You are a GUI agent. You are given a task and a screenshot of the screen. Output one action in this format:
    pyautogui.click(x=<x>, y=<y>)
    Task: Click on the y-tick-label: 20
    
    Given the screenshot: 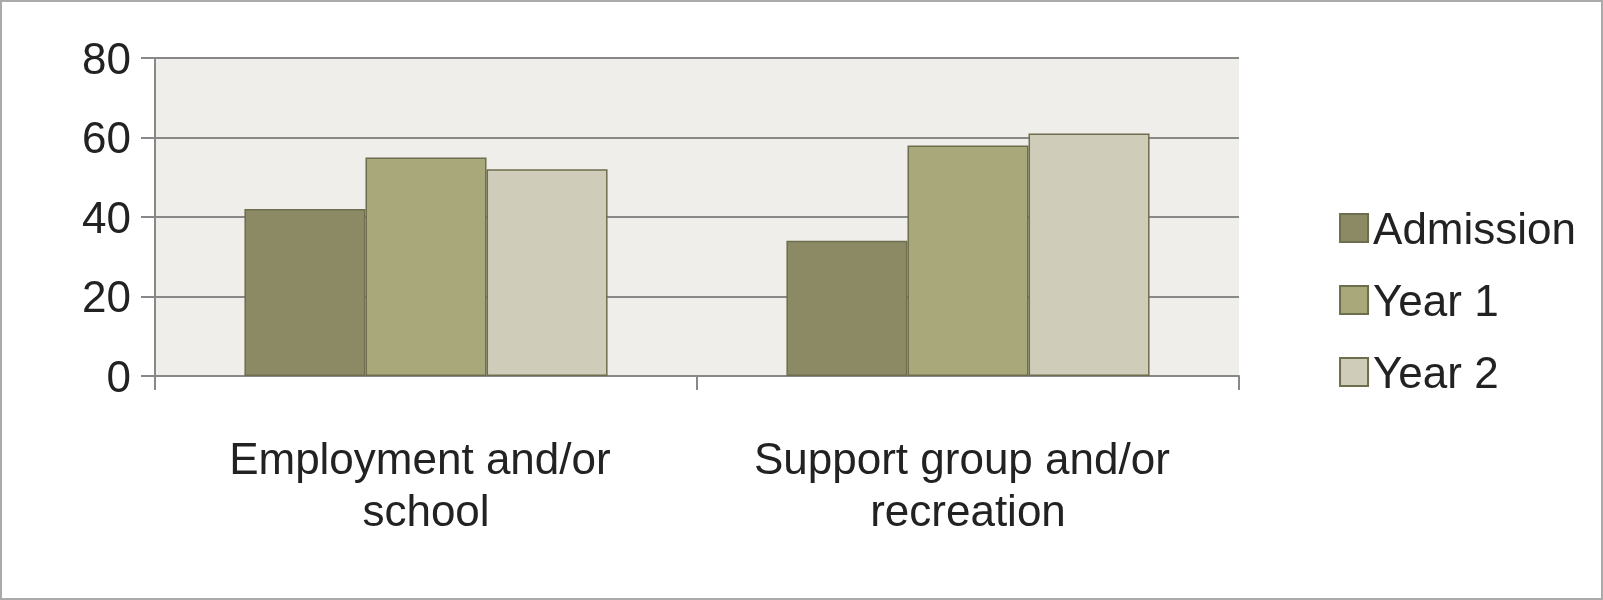 What is the action you would take?
    pyautogui.click(x=106, y=296)
    